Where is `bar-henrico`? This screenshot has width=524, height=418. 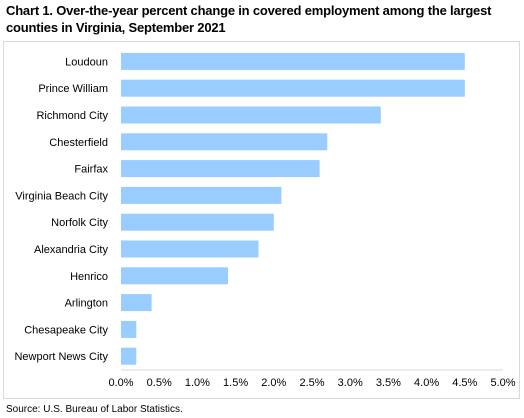 bar-henrico is located at coordinates (174, 276).